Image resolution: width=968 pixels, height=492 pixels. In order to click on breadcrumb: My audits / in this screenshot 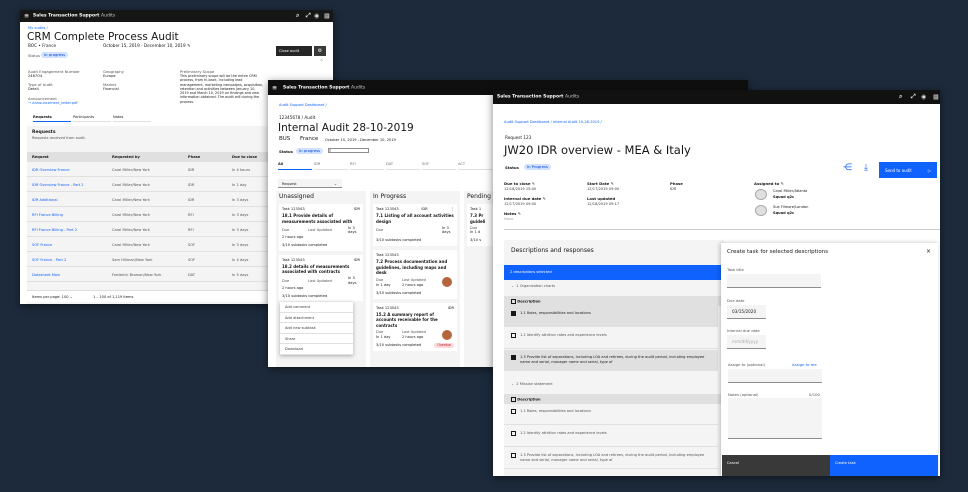, I will do `click(38, 28)`.